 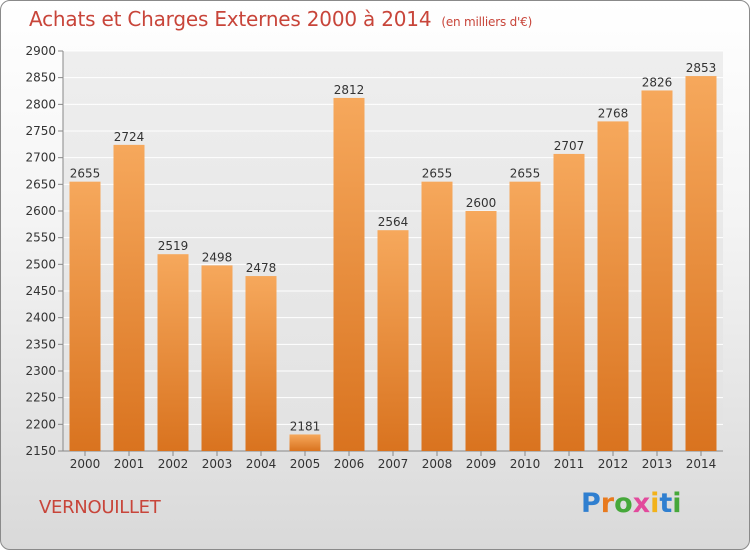 What do you see at coordinates (40, 238) in the screenshot?
I see `y-tick-label: 2550` at bounding box center [40, 238].